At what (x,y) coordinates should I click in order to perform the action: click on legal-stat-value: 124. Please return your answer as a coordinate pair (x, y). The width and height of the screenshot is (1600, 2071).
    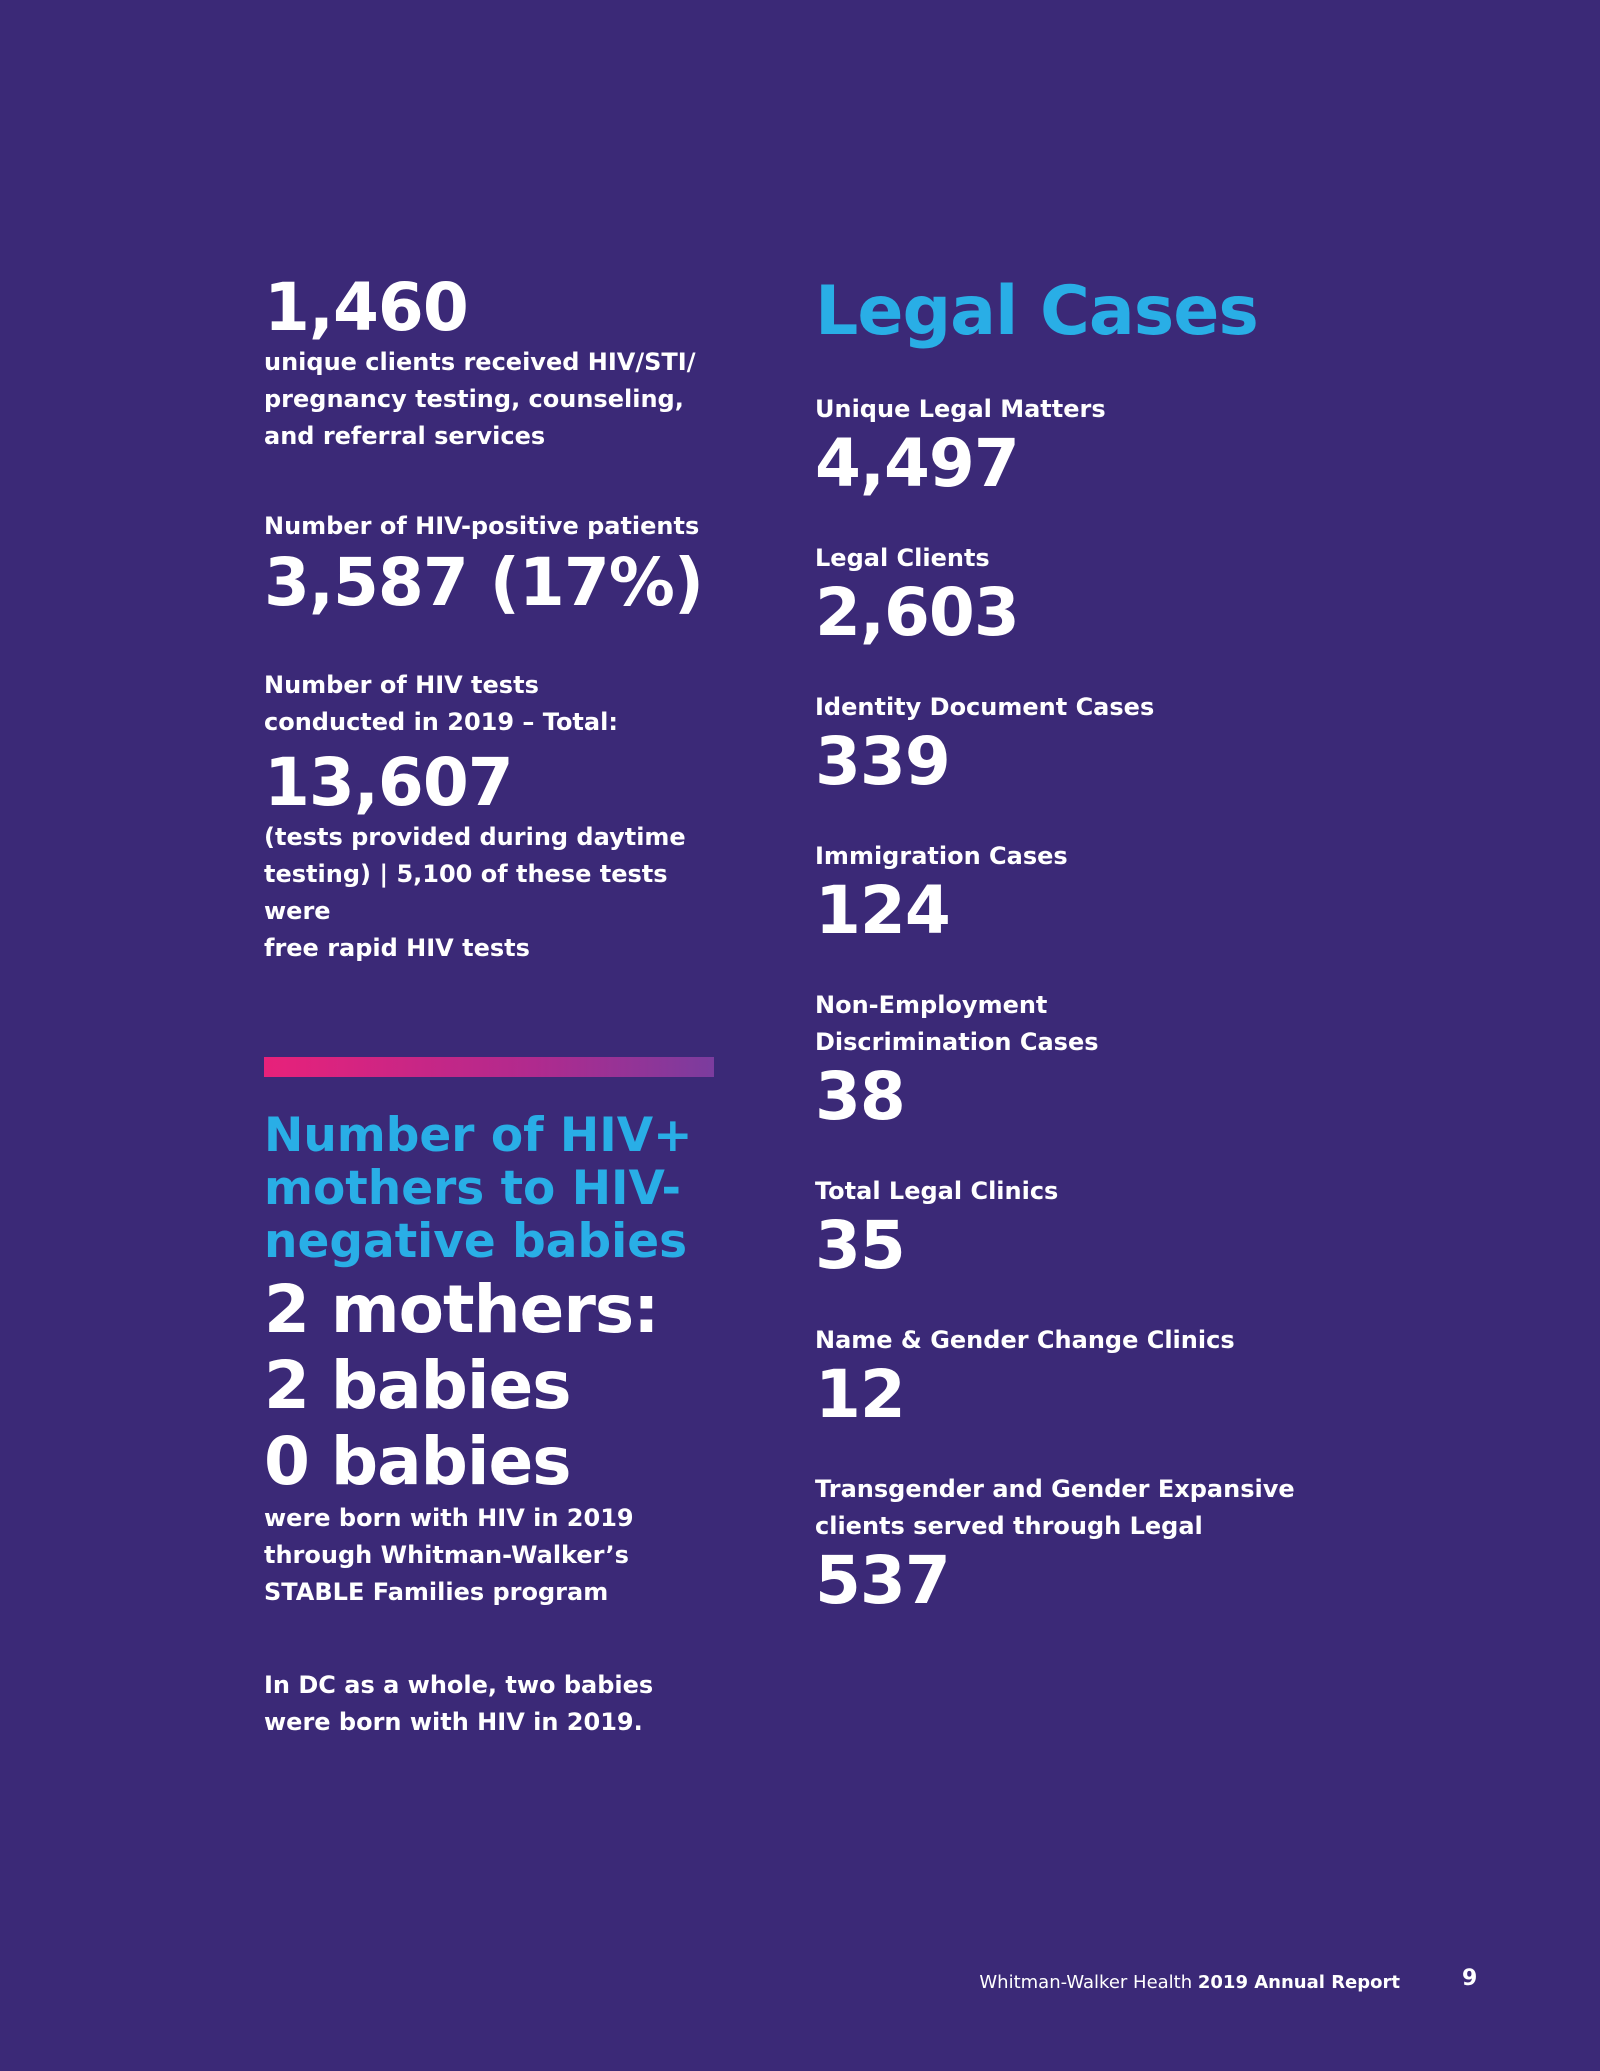
    Looking at the image, I should click on (883, 910).